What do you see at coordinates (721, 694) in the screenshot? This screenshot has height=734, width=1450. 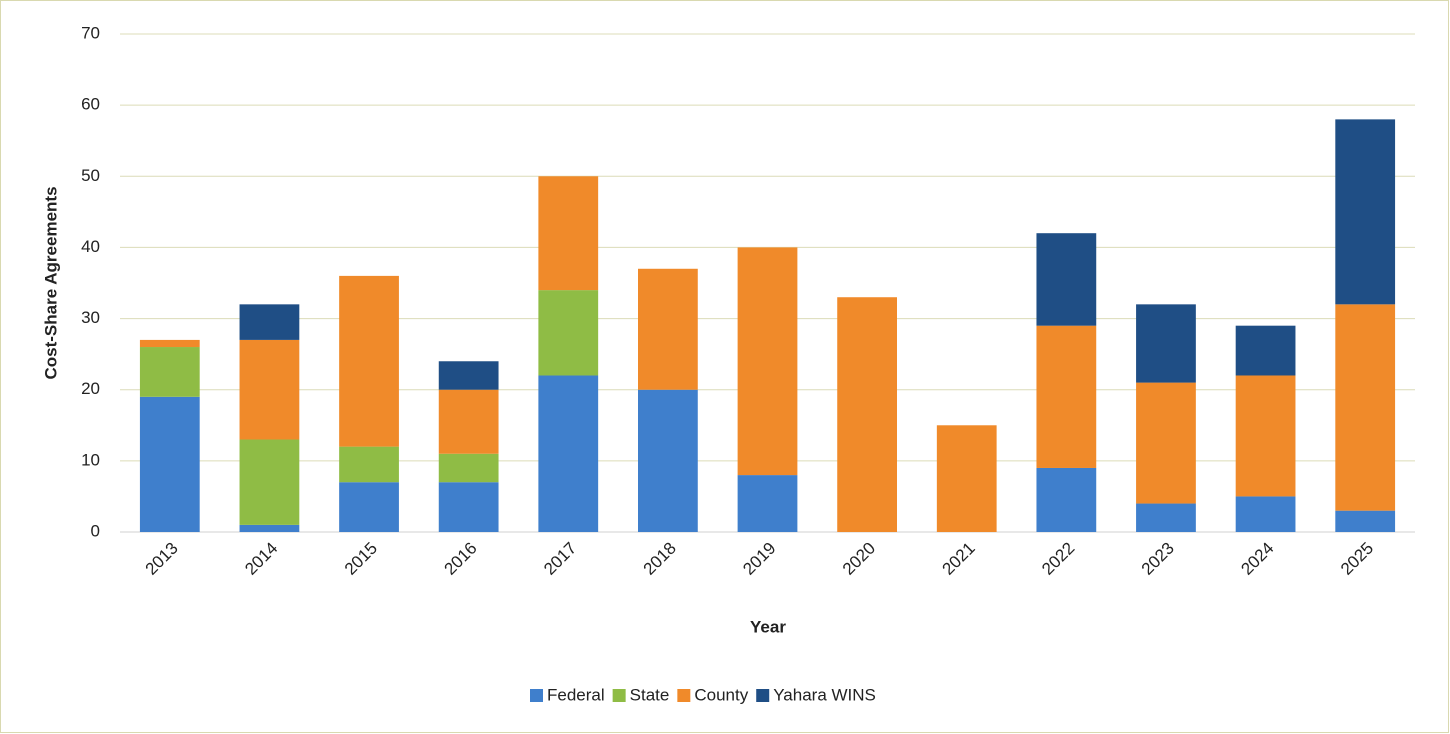 I see `legend-label: County` at bounding box center [721, 694].